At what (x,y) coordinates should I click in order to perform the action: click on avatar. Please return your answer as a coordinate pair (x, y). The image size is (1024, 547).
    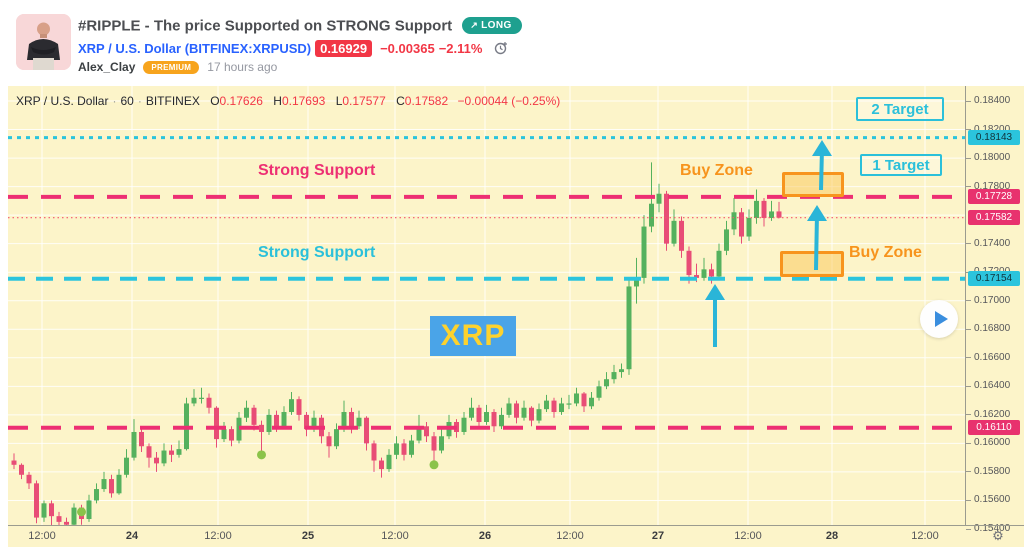
    Looking at the image, I should click on (43, 42).